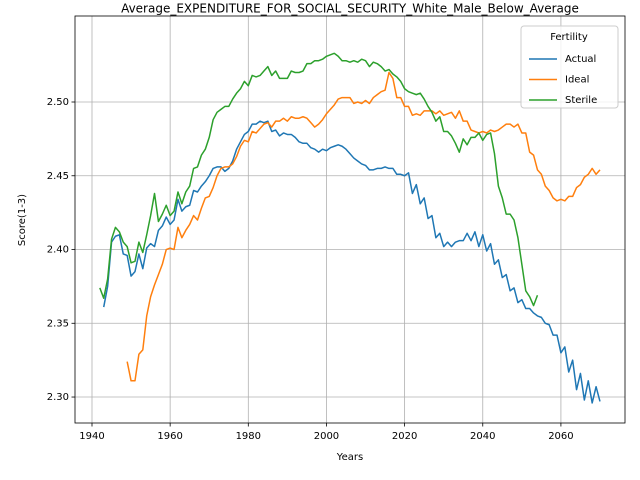  I want to click on legend-label: Ideal, so click(577, 80).